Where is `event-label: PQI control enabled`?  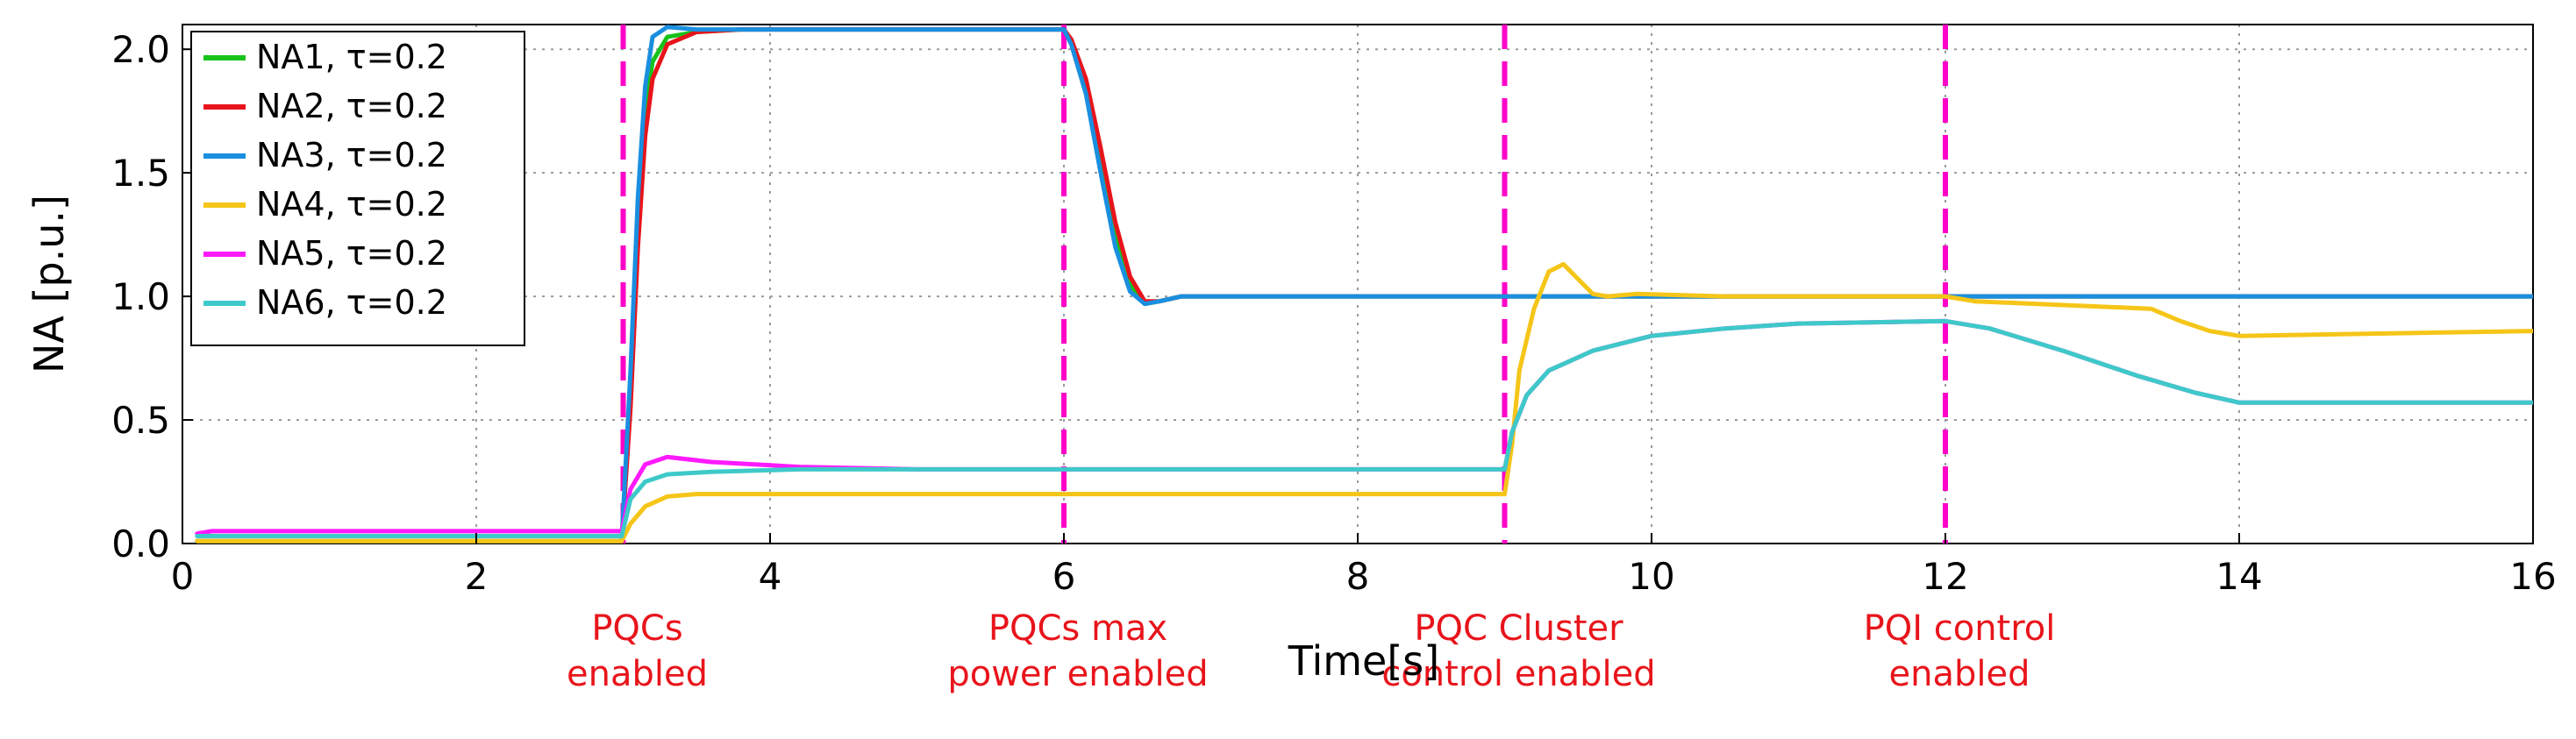
event-label: PQI control enabled is located at coordinates (1960, 651).